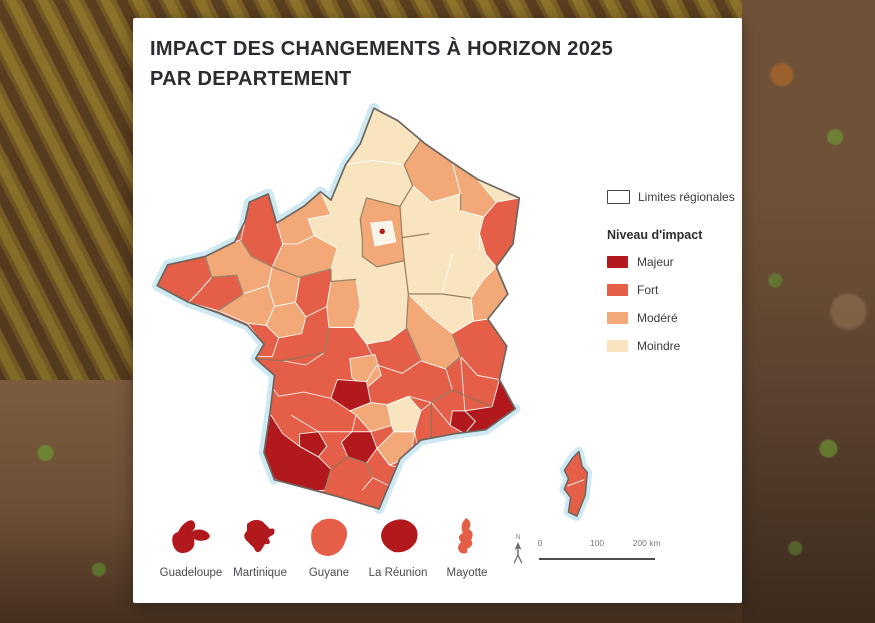 The width and height of the screenshot is (875, 623). Describe the element at coordinates (351, 395) in the screenshot. I see `map-zone-correze` at that location.